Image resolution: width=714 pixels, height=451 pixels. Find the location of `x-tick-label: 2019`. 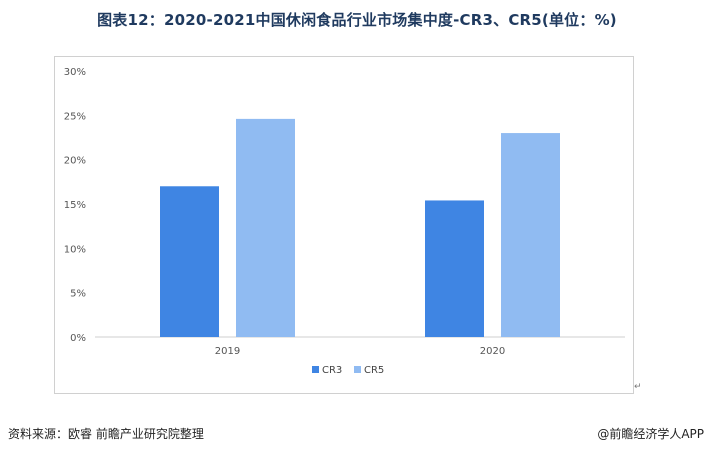

x-tick-label: 2019 is located at coordinates (227, 351).